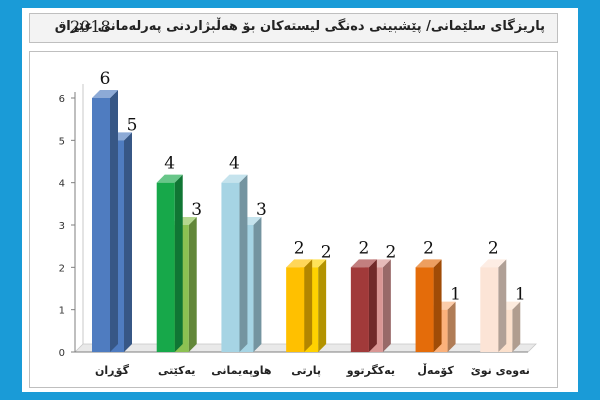 The image size is (600, 400). What do you see at coordinates (435, 370) in the screenshot?
I see `x-category-label: کۆمەڵ` at bounding box center [435, 370].